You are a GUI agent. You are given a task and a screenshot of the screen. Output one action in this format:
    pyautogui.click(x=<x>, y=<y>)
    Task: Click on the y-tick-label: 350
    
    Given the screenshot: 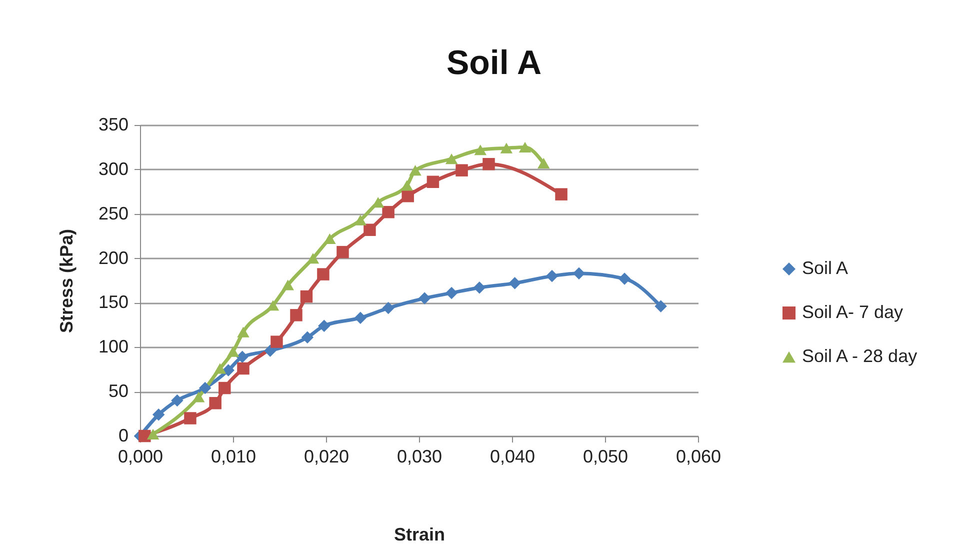 What is the action you would take?
    pyautogui.click(x=113, y=124)
    